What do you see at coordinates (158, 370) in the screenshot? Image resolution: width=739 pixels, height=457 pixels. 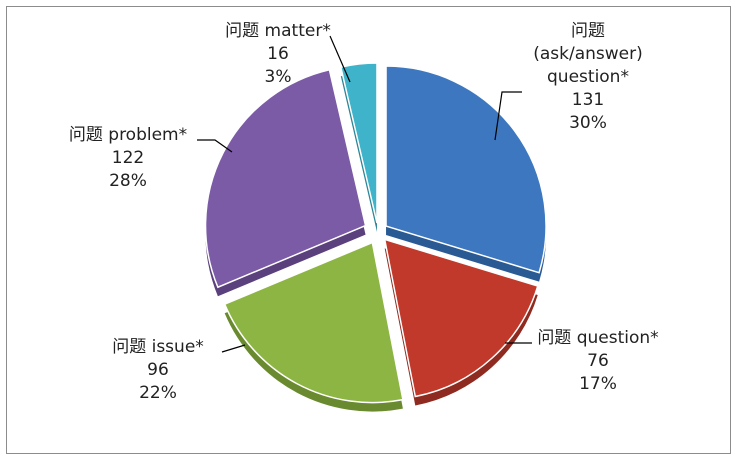 I see `data-label-value: 96` at bounding box center [158, 370].